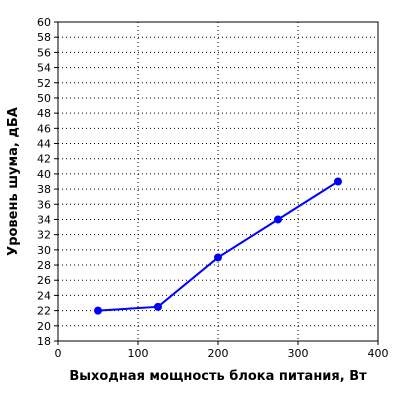 The image size is (400, 400). What do you see at coordinates (44, 235) in the screenshot?
I see `y-tick-label: 32` at bounding box center [44, 235].